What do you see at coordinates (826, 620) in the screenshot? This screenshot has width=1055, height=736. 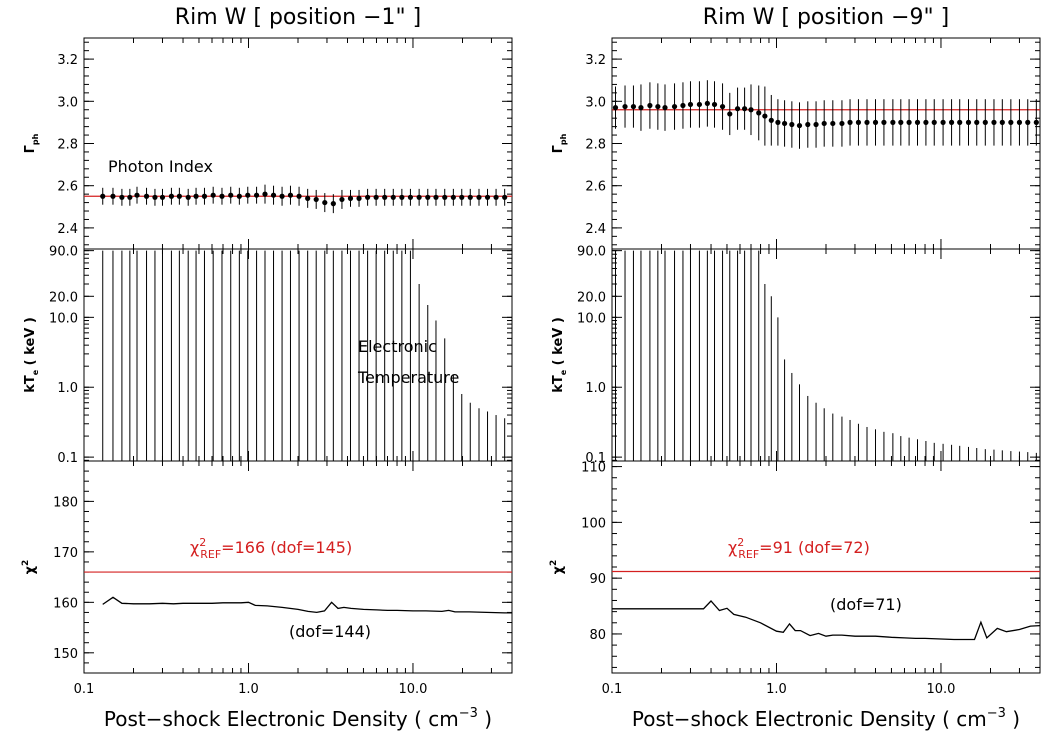 I see `right-chi2-series-line` at bounding box center [826, 620].